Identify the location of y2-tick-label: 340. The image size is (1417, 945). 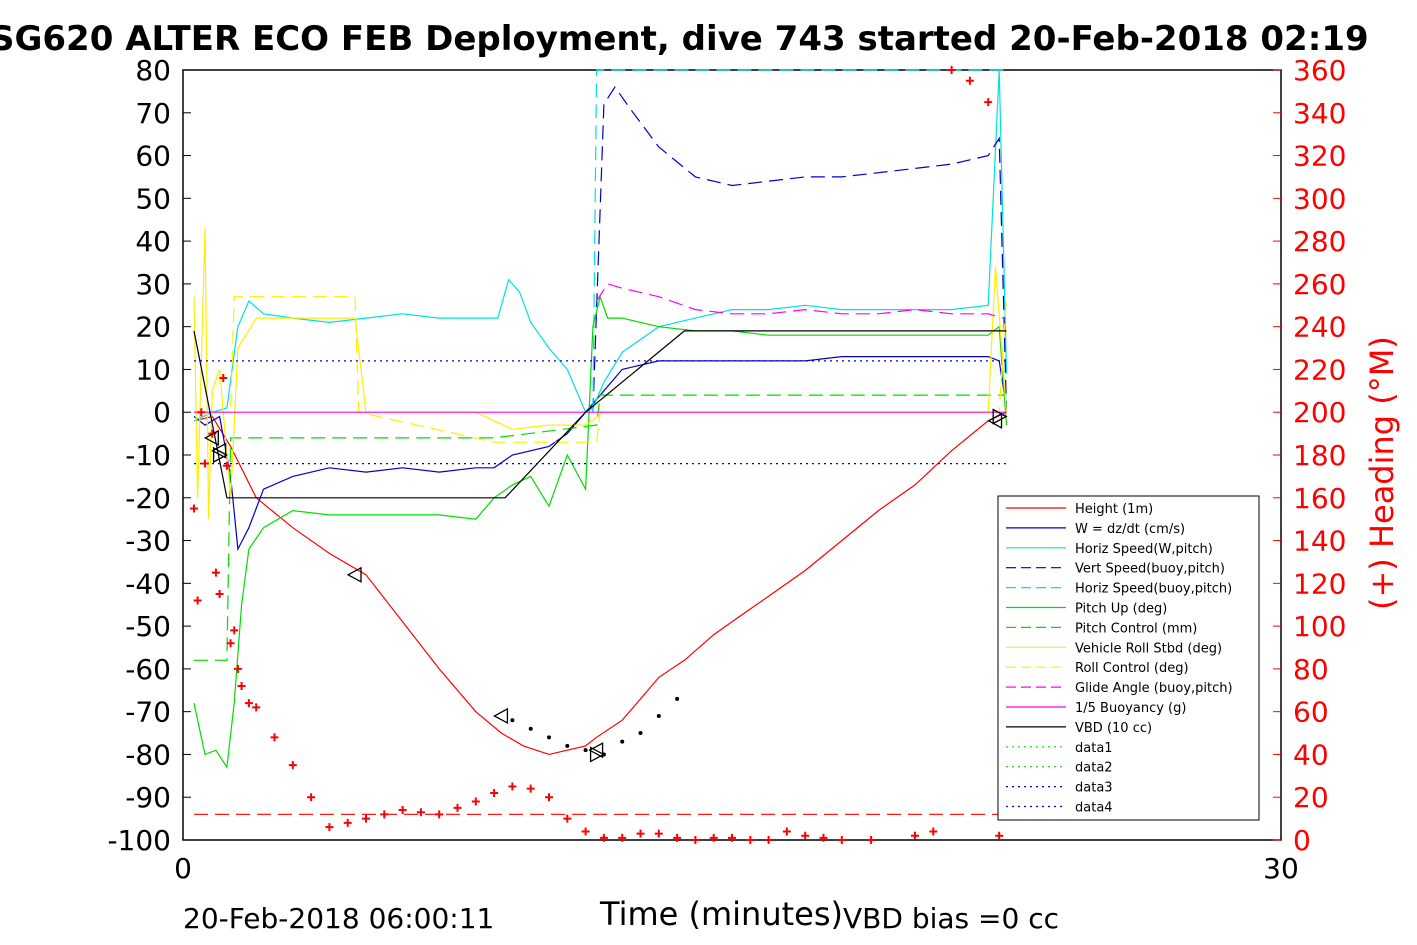
(1319, 113).